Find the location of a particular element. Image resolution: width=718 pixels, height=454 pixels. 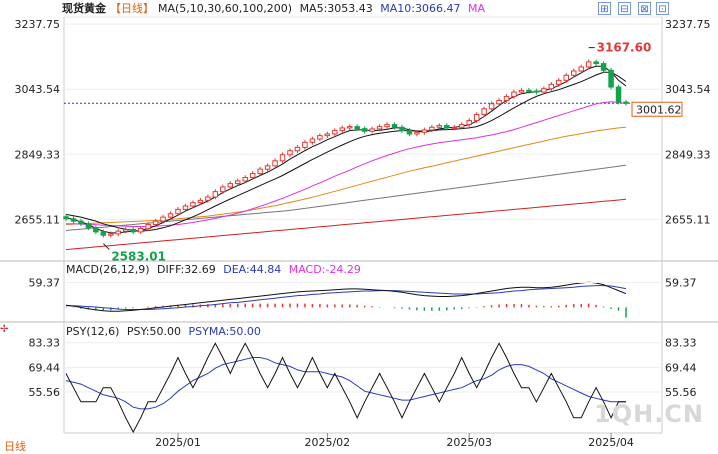

macd-settings-label: MACD(26,12,9) is located at coordinates (108, 269).